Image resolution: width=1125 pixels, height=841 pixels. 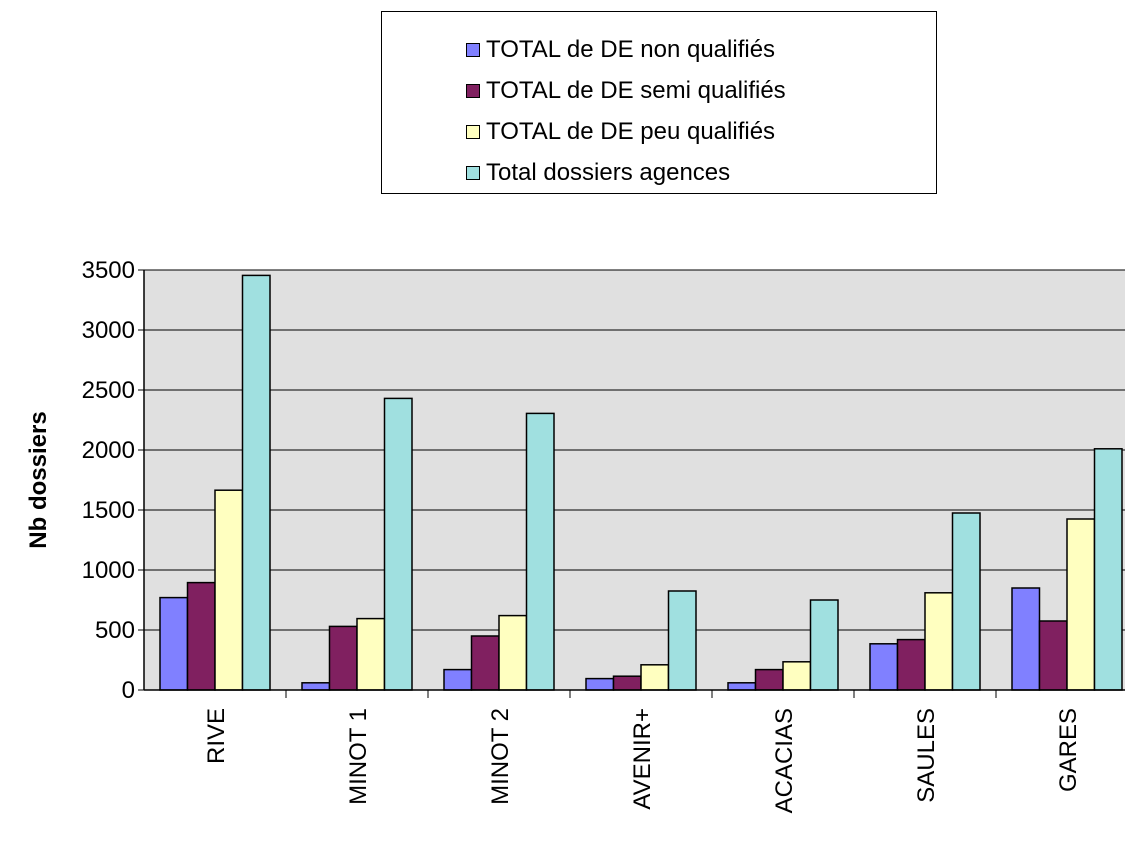 I want to click on y-tick-label: 1500, so click(x=108, y=510).